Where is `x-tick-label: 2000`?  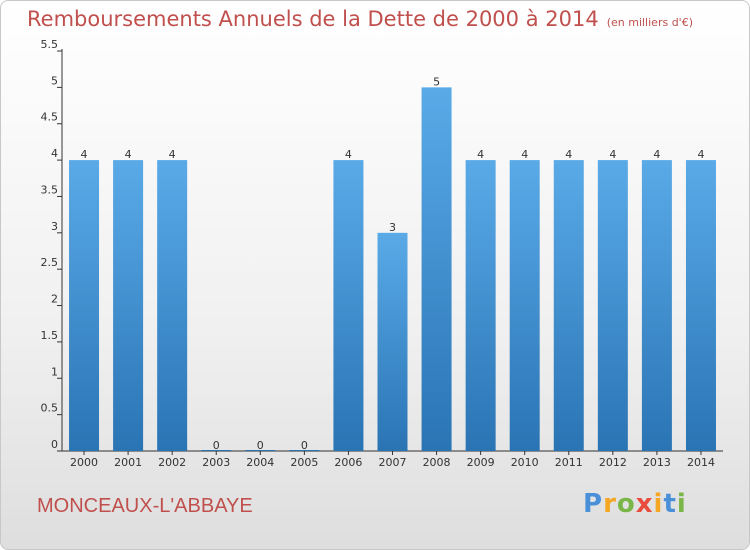
x-tick-label: 2000 is located at coordinates (84, 462).